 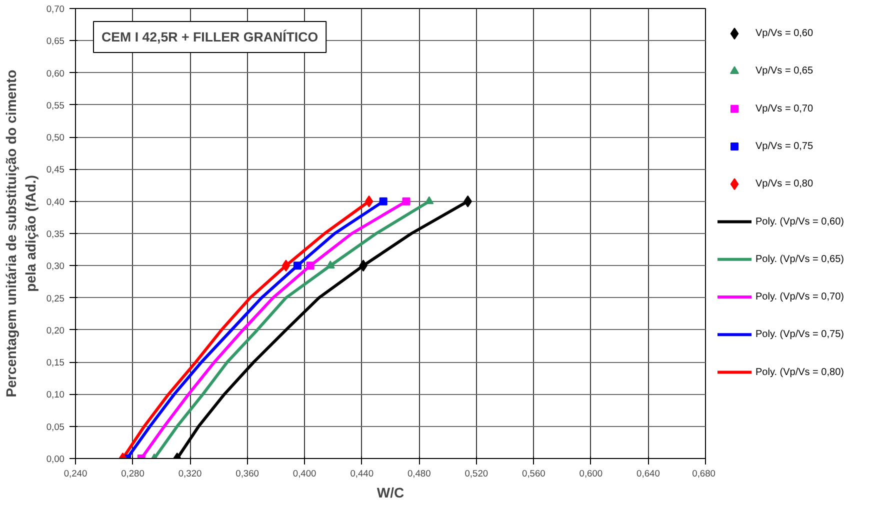 I want to click on y-tick-label: 0,30, so click(x=55, y=266).